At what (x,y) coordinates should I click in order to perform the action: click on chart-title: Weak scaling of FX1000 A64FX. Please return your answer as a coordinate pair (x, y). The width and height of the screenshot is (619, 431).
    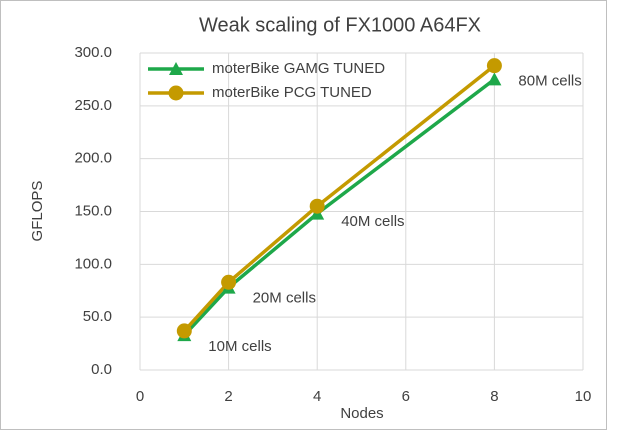
    Looking at the image, I should click on (340, 25).